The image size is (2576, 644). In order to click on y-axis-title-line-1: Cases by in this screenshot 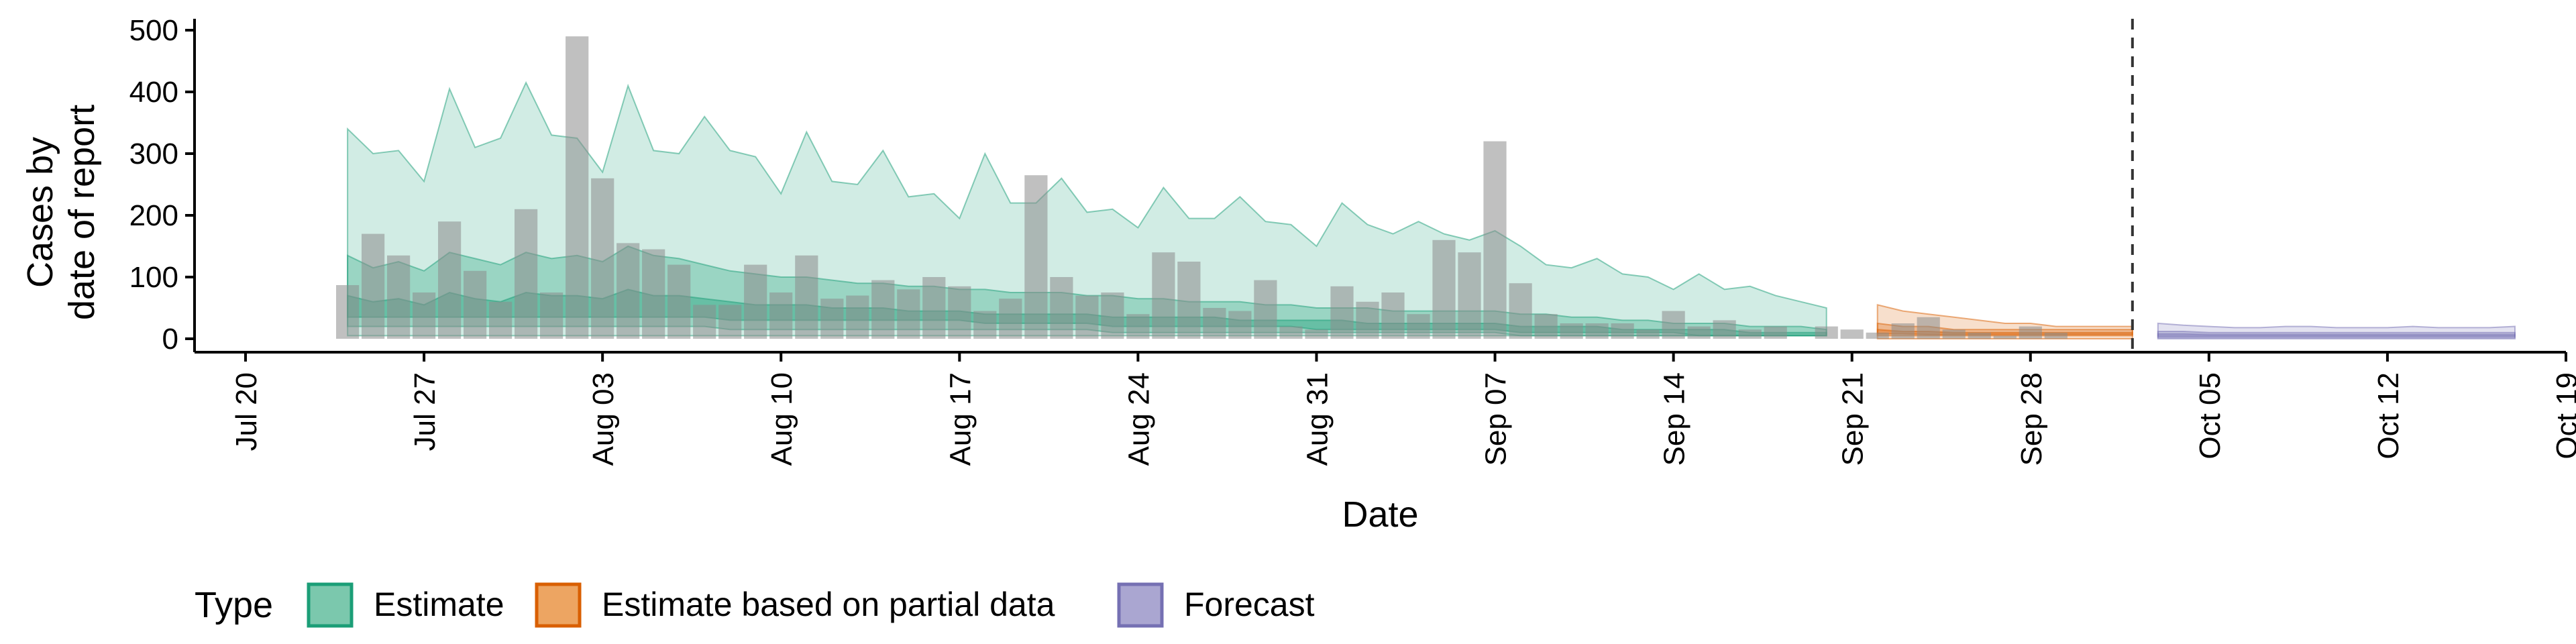, I will do `click(40, 212)`.